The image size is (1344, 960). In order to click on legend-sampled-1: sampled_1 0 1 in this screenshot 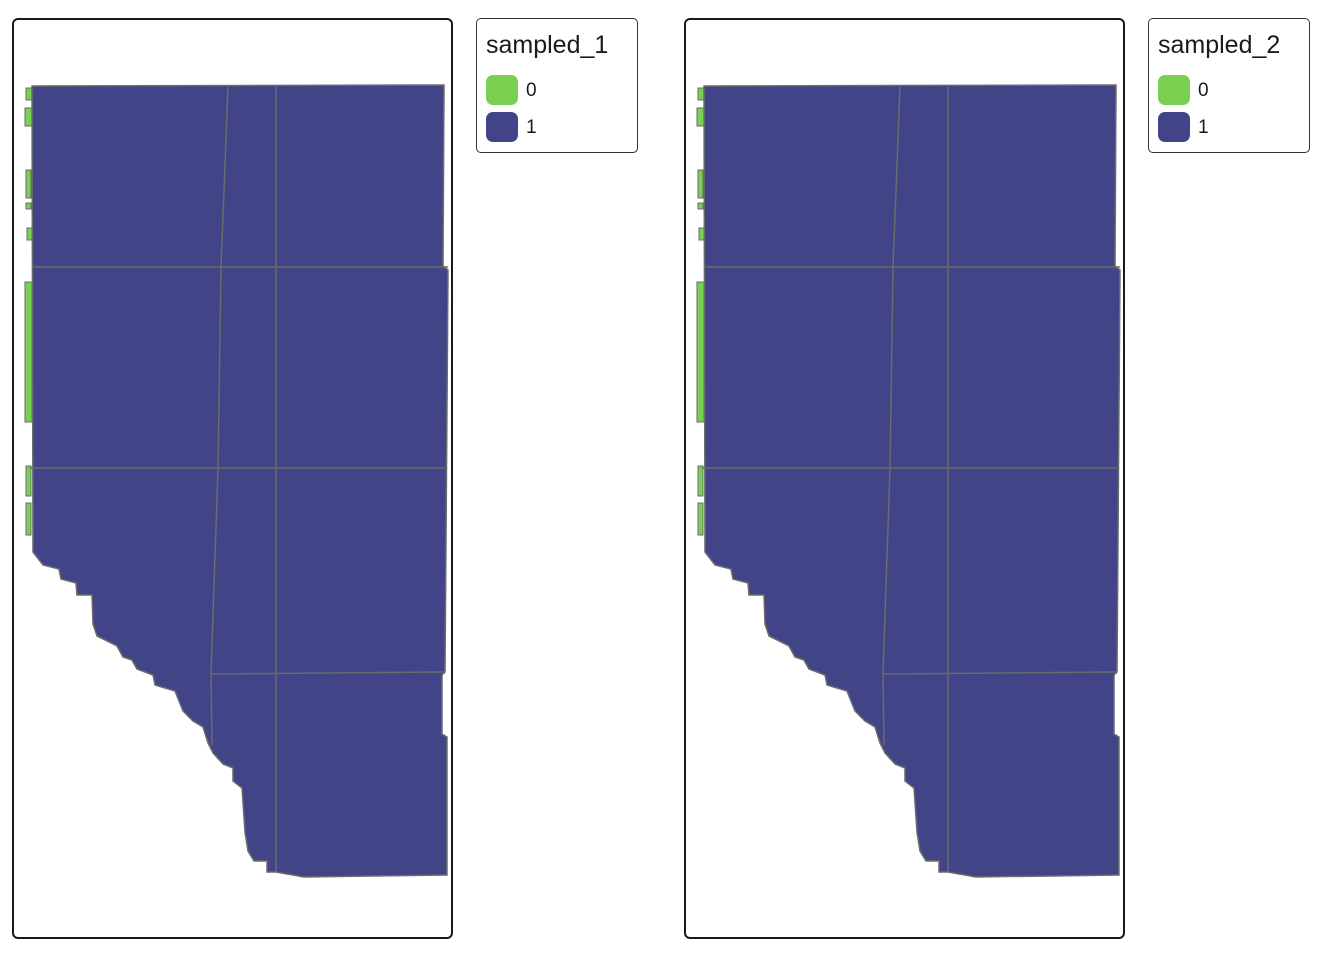, I will do `click(557, 85)`.